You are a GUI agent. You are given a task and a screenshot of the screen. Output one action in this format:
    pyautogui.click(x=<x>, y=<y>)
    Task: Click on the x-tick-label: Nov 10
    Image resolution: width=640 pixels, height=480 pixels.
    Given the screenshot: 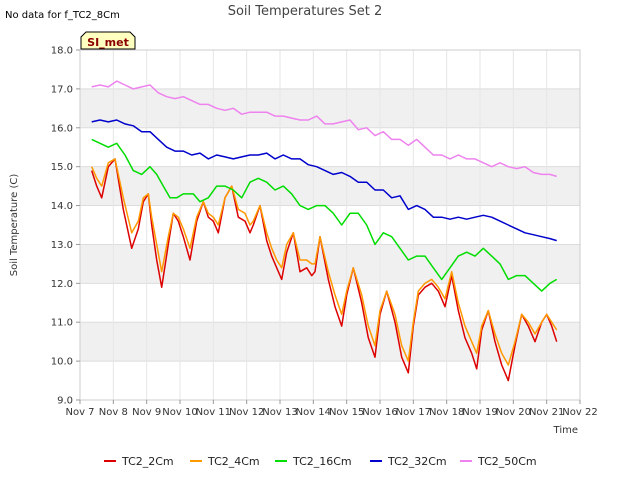 What is the action you would take?
    pyautogui.click(x=179, y=412)
    